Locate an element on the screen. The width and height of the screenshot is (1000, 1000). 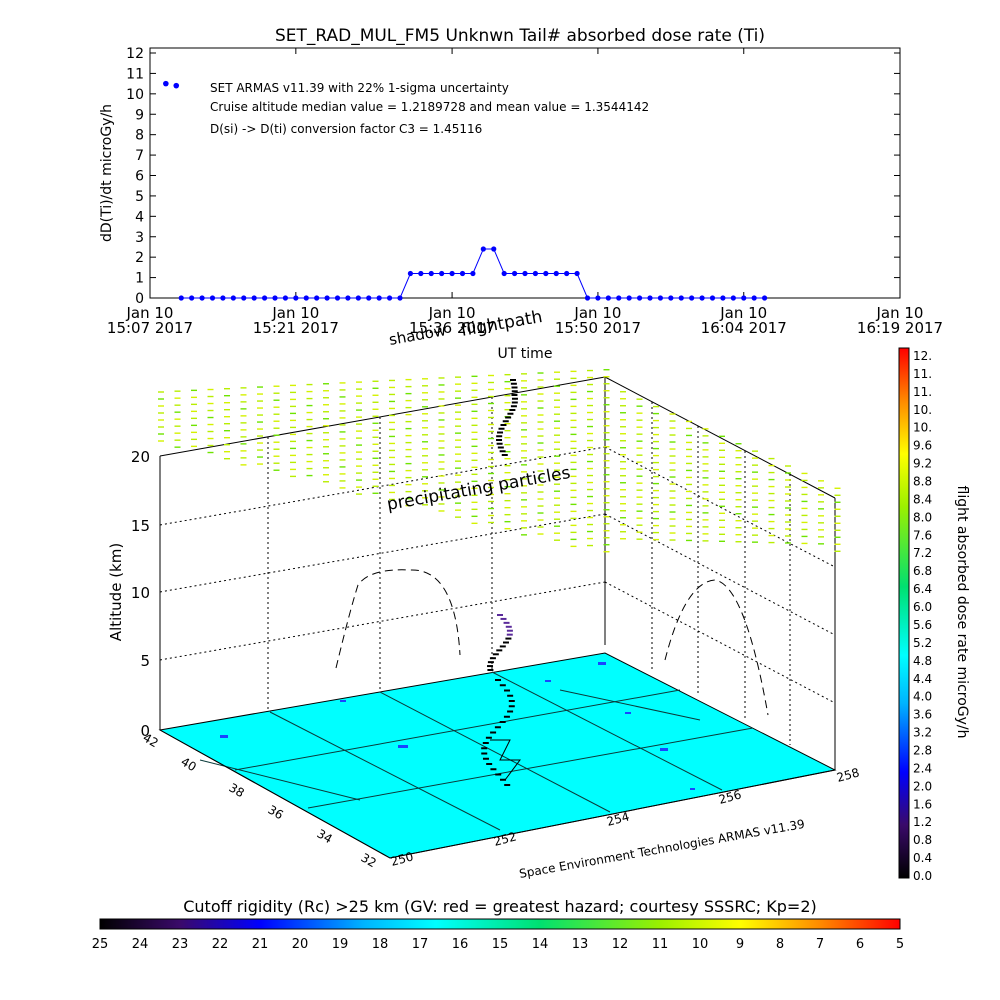
surface-blue-specks is located at coordinates (457, 726).